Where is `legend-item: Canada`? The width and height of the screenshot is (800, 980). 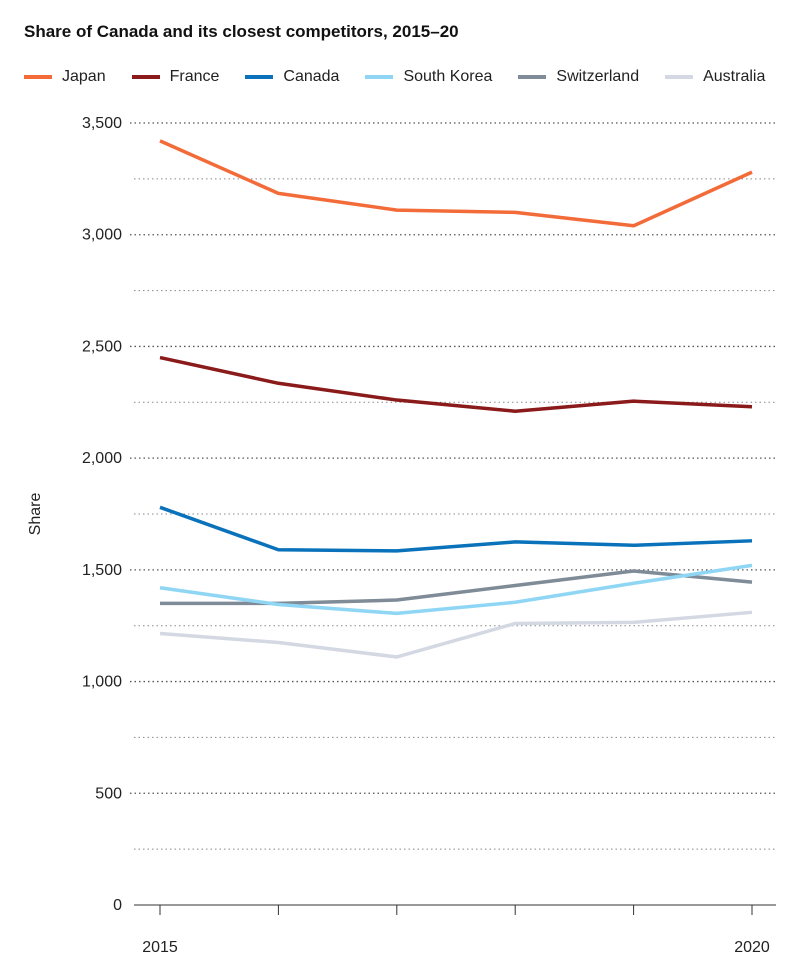 legend-item: Canada is located at coordinates (292, 77).